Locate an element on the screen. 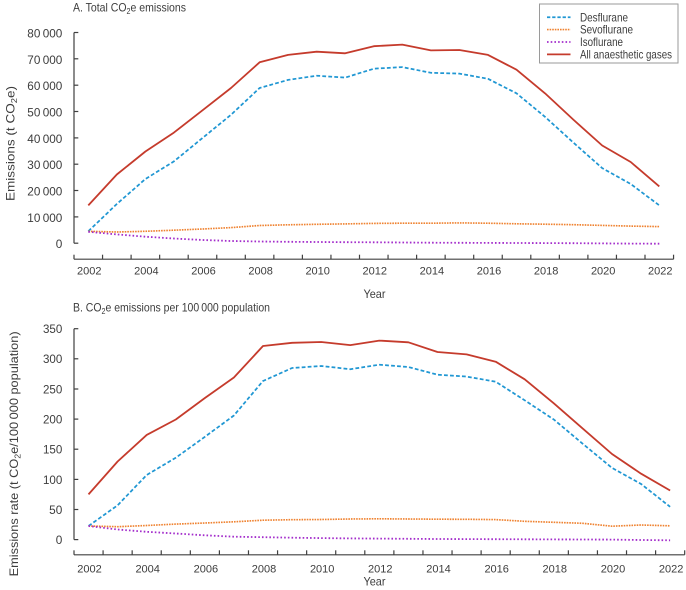  svg-text: 10 000 is located at coordinates (44, 218).